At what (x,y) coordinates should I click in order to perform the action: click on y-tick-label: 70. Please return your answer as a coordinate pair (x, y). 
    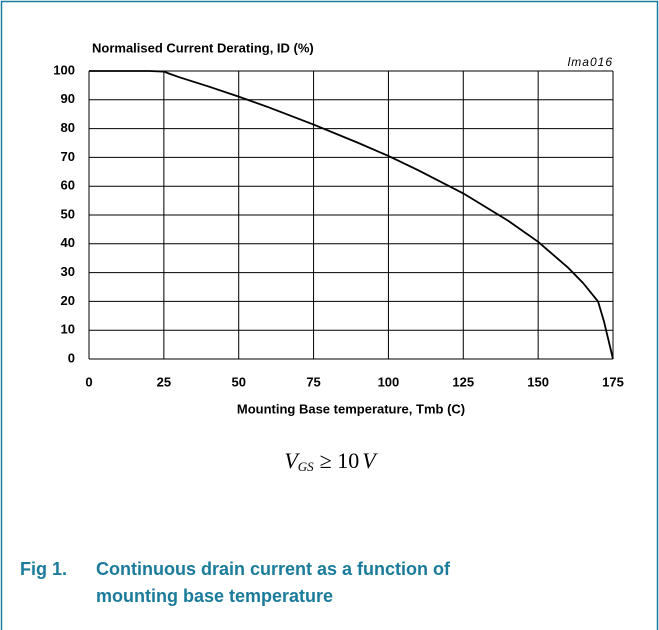
    Looking at the image, I should click on (68, 156).